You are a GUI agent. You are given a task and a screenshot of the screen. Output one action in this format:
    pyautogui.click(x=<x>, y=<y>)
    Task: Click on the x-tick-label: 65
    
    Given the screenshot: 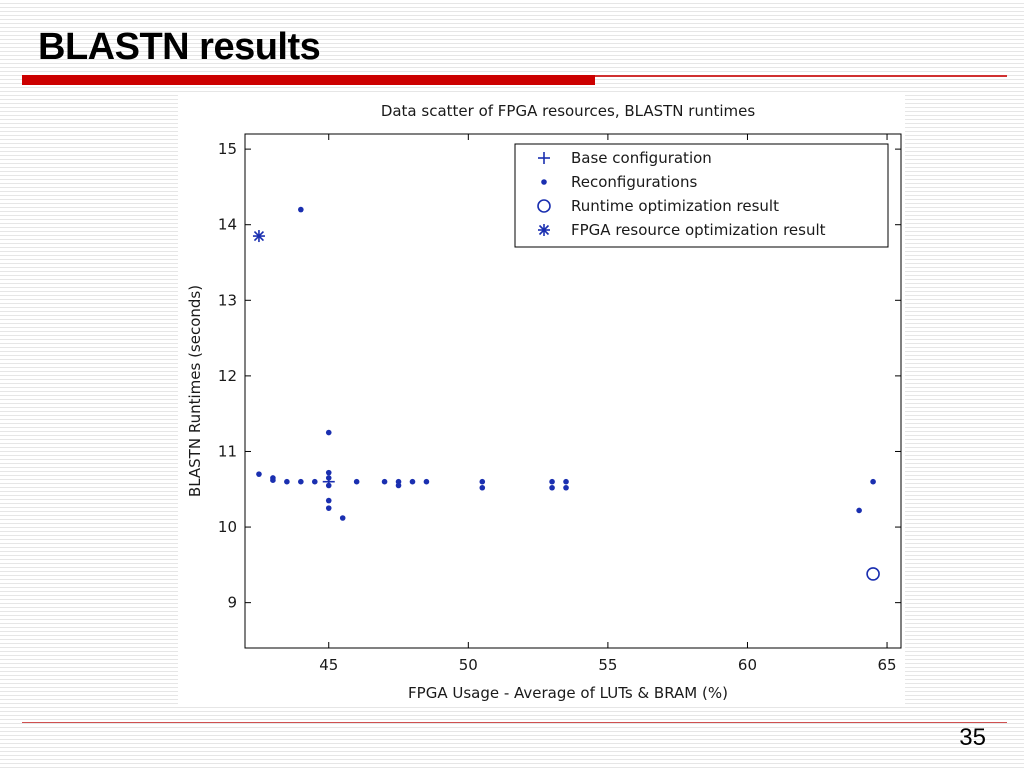 What is the action you would take?
    pyautogui.click(x=886, y=665)
    